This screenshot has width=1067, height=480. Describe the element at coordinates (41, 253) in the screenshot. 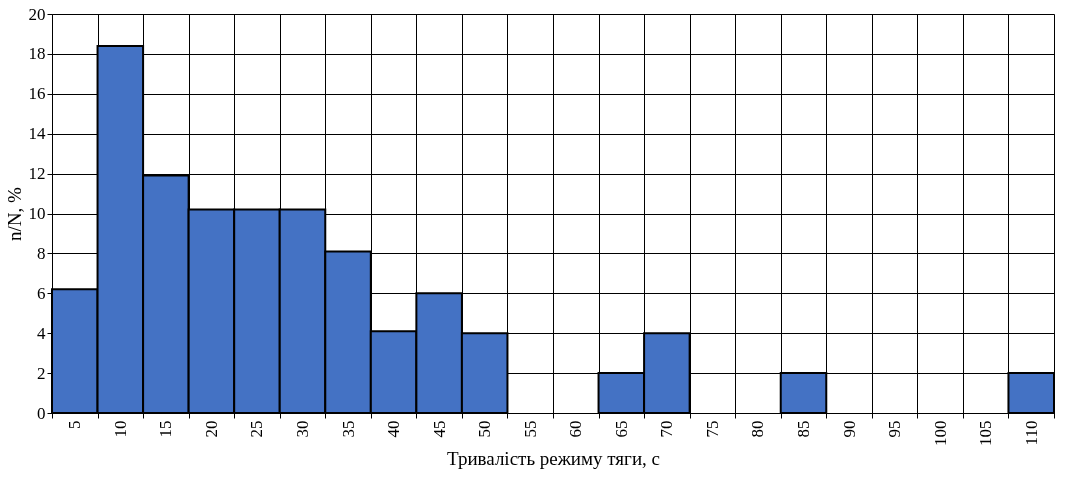

I see `y-tick-label: 8` at that location.